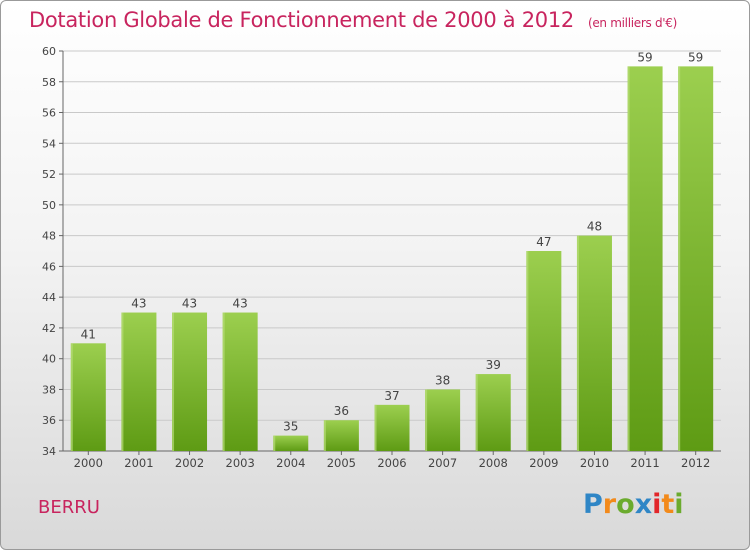  I want to click on y-tick-label: 48, so click(49, 236).